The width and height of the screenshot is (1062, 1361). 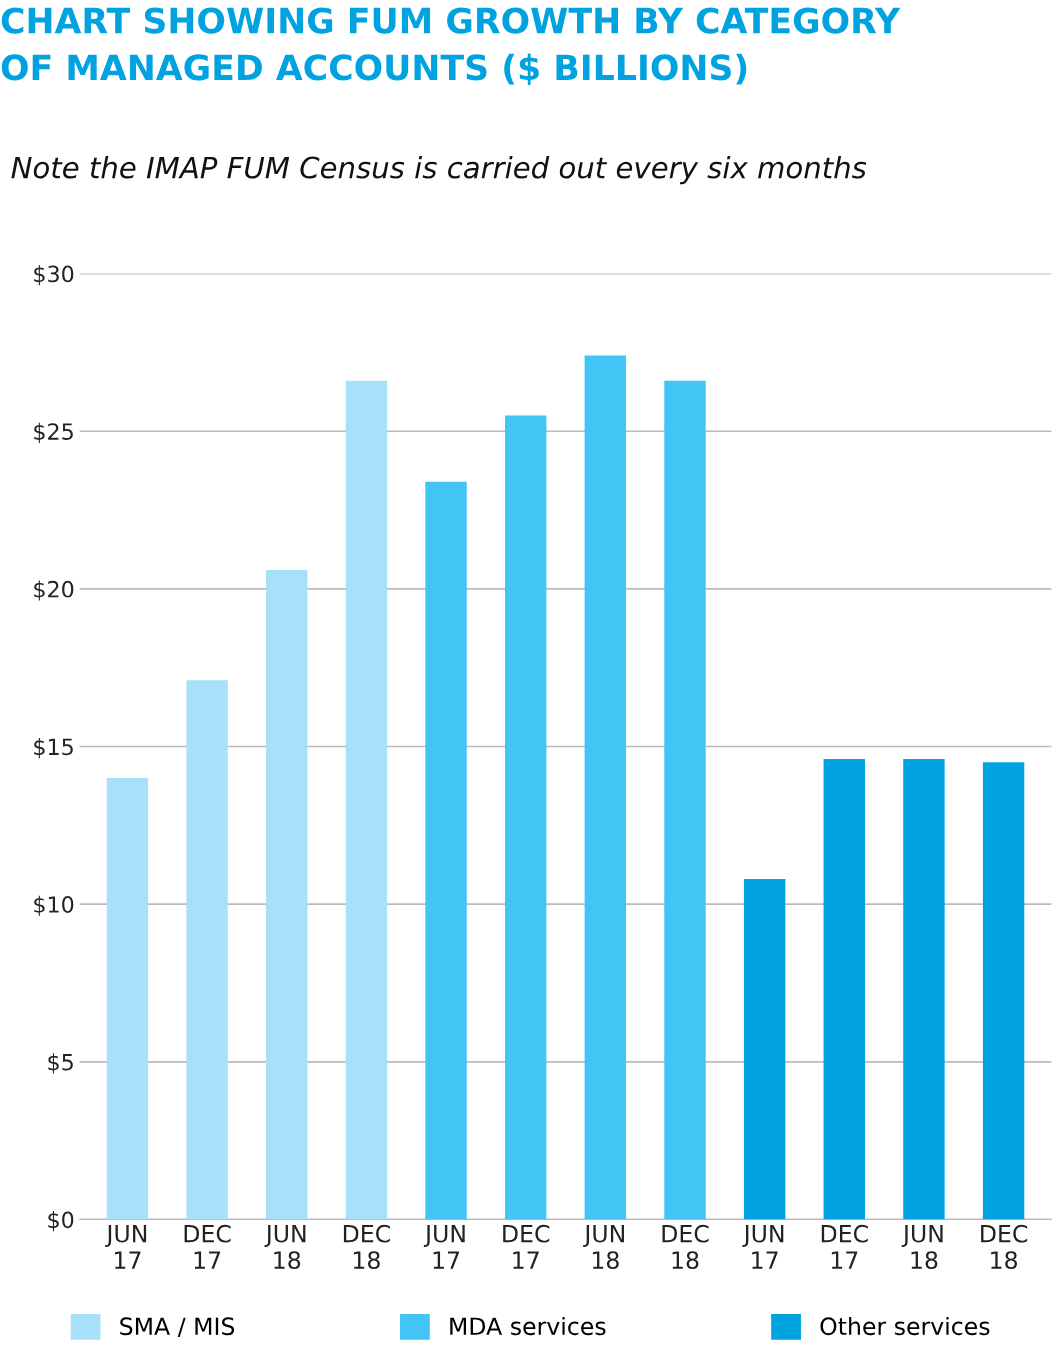 What do you see at coordinates (177, 1327) in the screenshot?
I see `legend-label: SMA / MIS` at bounding box center [177, 1327].